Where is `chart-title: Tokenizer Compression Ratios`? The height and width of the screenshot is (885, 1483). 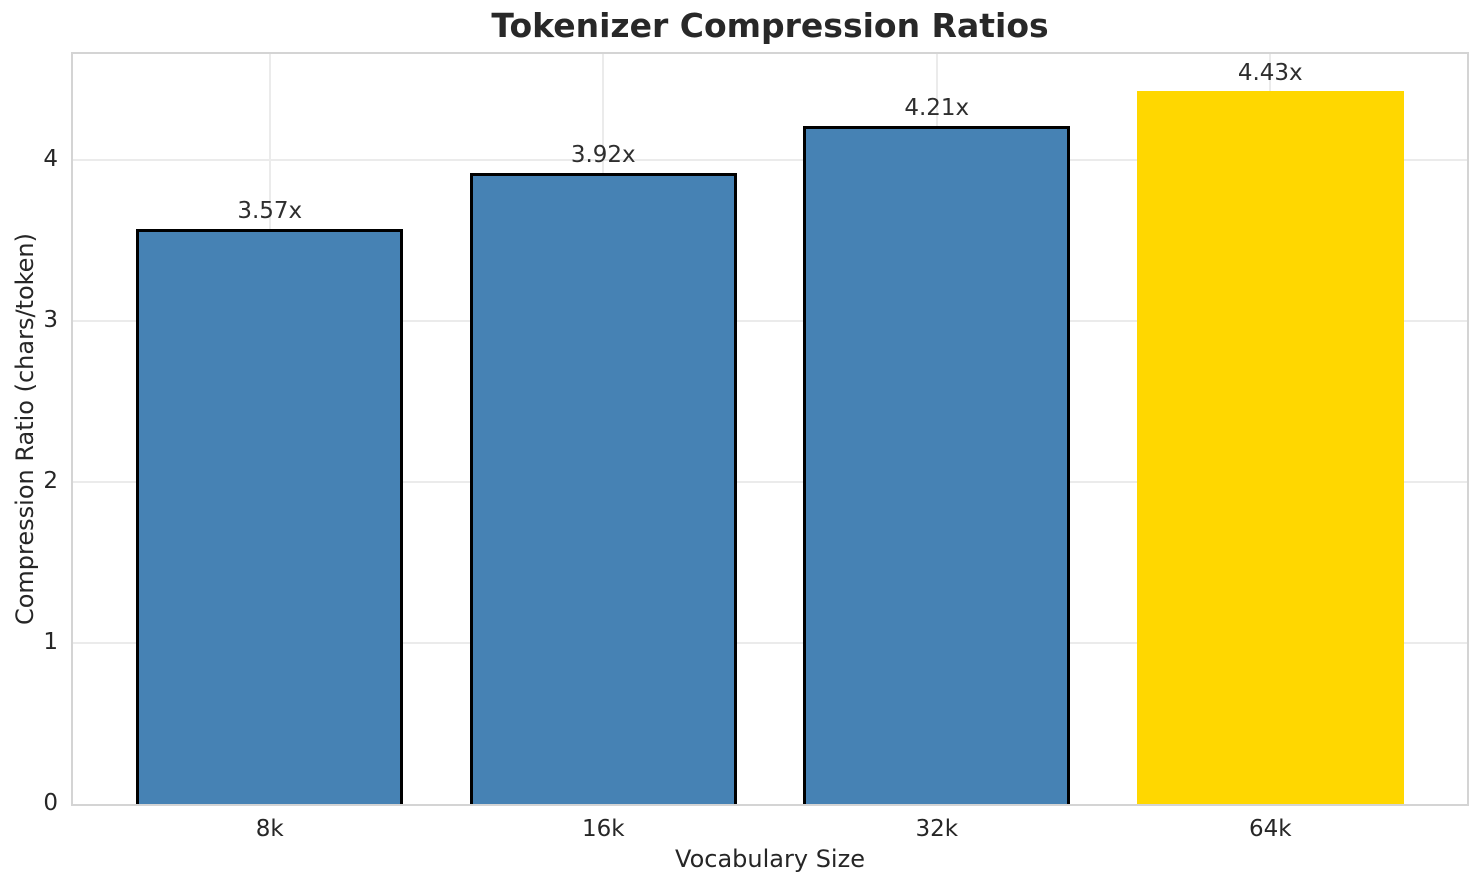
chart-title: Tokenizer Compression Ratios is located at coordinates (770, 25).